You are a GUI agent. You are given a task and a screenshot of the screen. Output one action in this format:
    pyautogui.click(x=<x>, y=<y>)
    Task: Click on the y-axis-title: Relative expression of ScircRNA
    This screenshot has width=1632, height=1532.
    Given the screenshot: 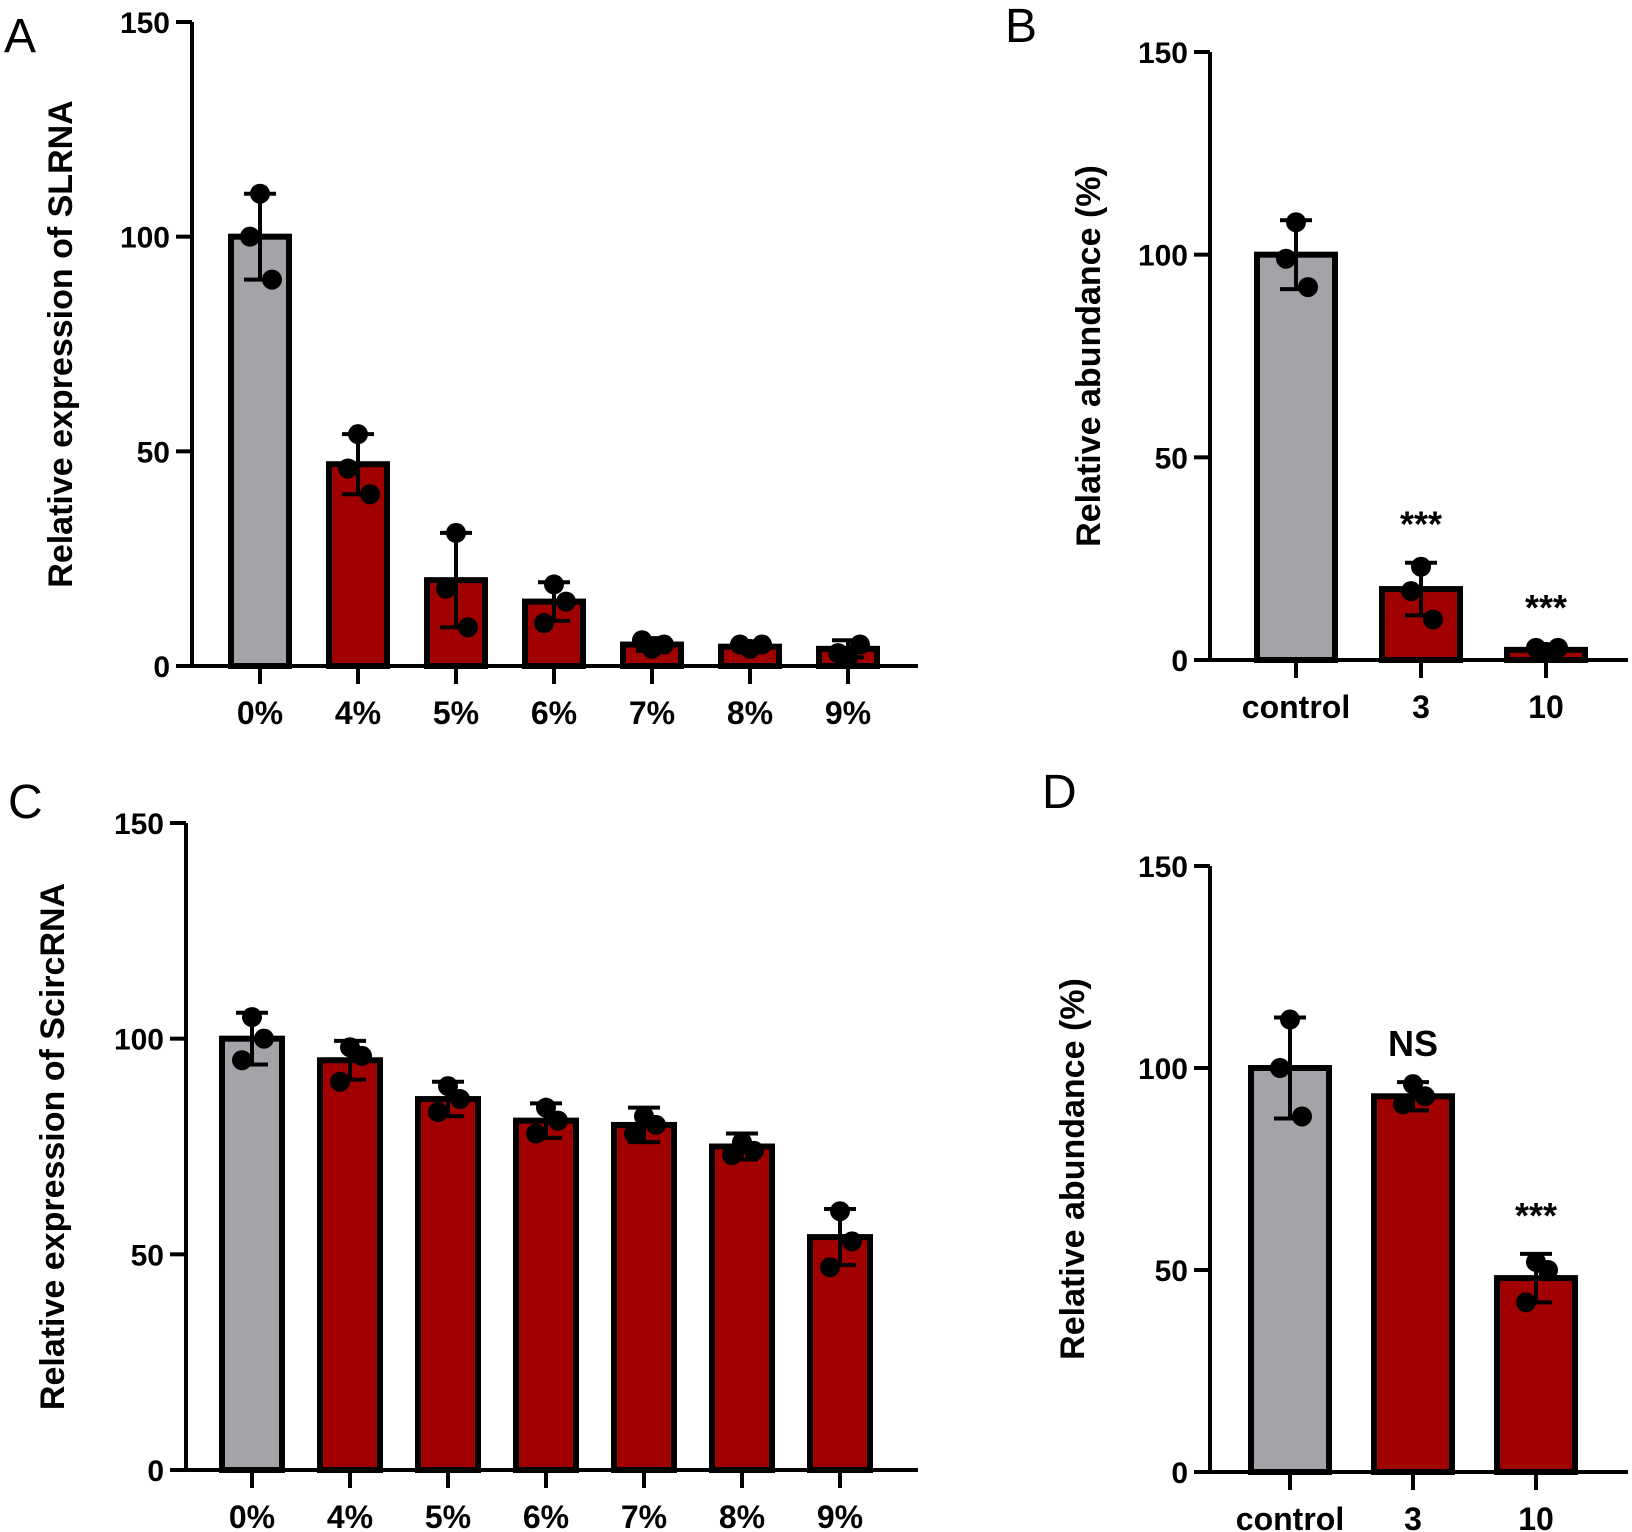 What is the action you would take?
    pyautogui.click(x=53, y=1146)
    